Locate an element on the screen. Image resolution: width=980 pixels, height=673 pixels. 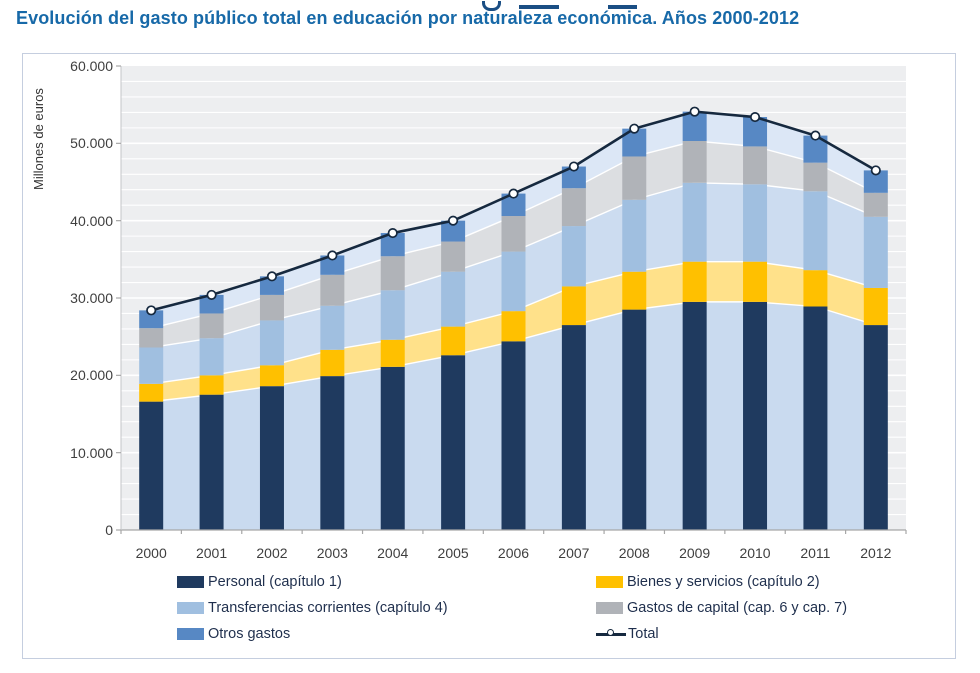
total-marker-2009 is located at coordinates (694, 111).